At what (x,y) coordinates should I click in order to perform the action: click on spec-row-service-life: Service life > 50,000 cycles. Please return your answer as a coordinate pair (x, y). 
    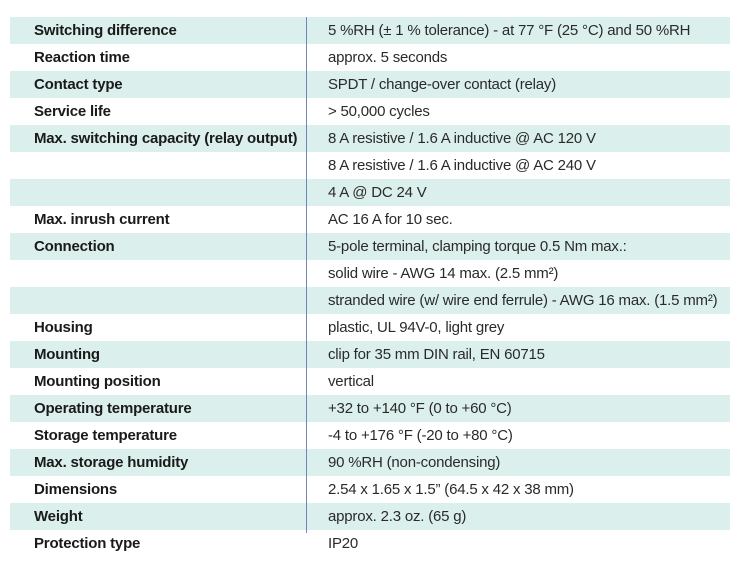
    Looking at the image, I should click on (370, 111).